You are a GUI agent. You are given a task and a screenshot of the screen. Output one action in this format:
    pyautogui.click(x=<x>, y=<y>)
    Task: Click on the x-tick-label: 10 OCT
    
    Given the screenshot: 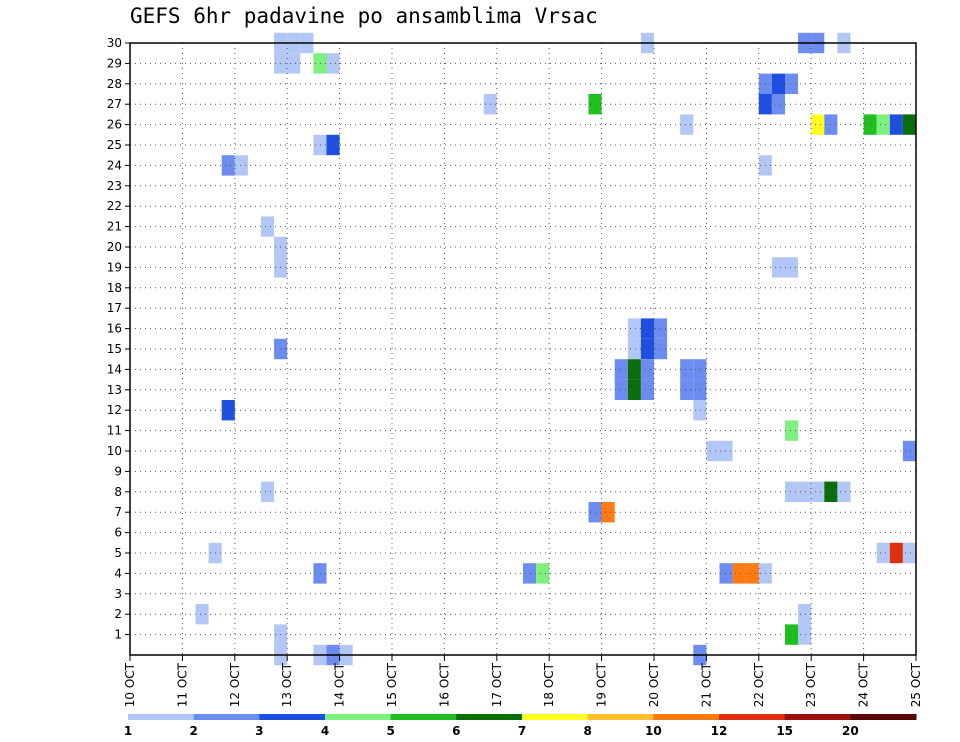 What is the action you would take?
    pyautogui.click(x=130, y=684)
    